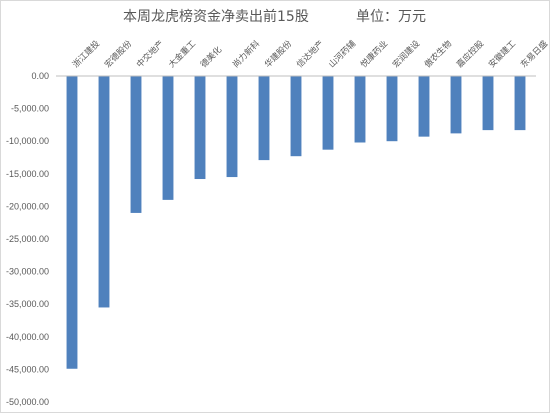 Image resolution: width=550 pixels, height=414 pixels. Describe the element at coordinates (470, 54) in the screenshot. I see `category-label: 嘉应控股` at that location.